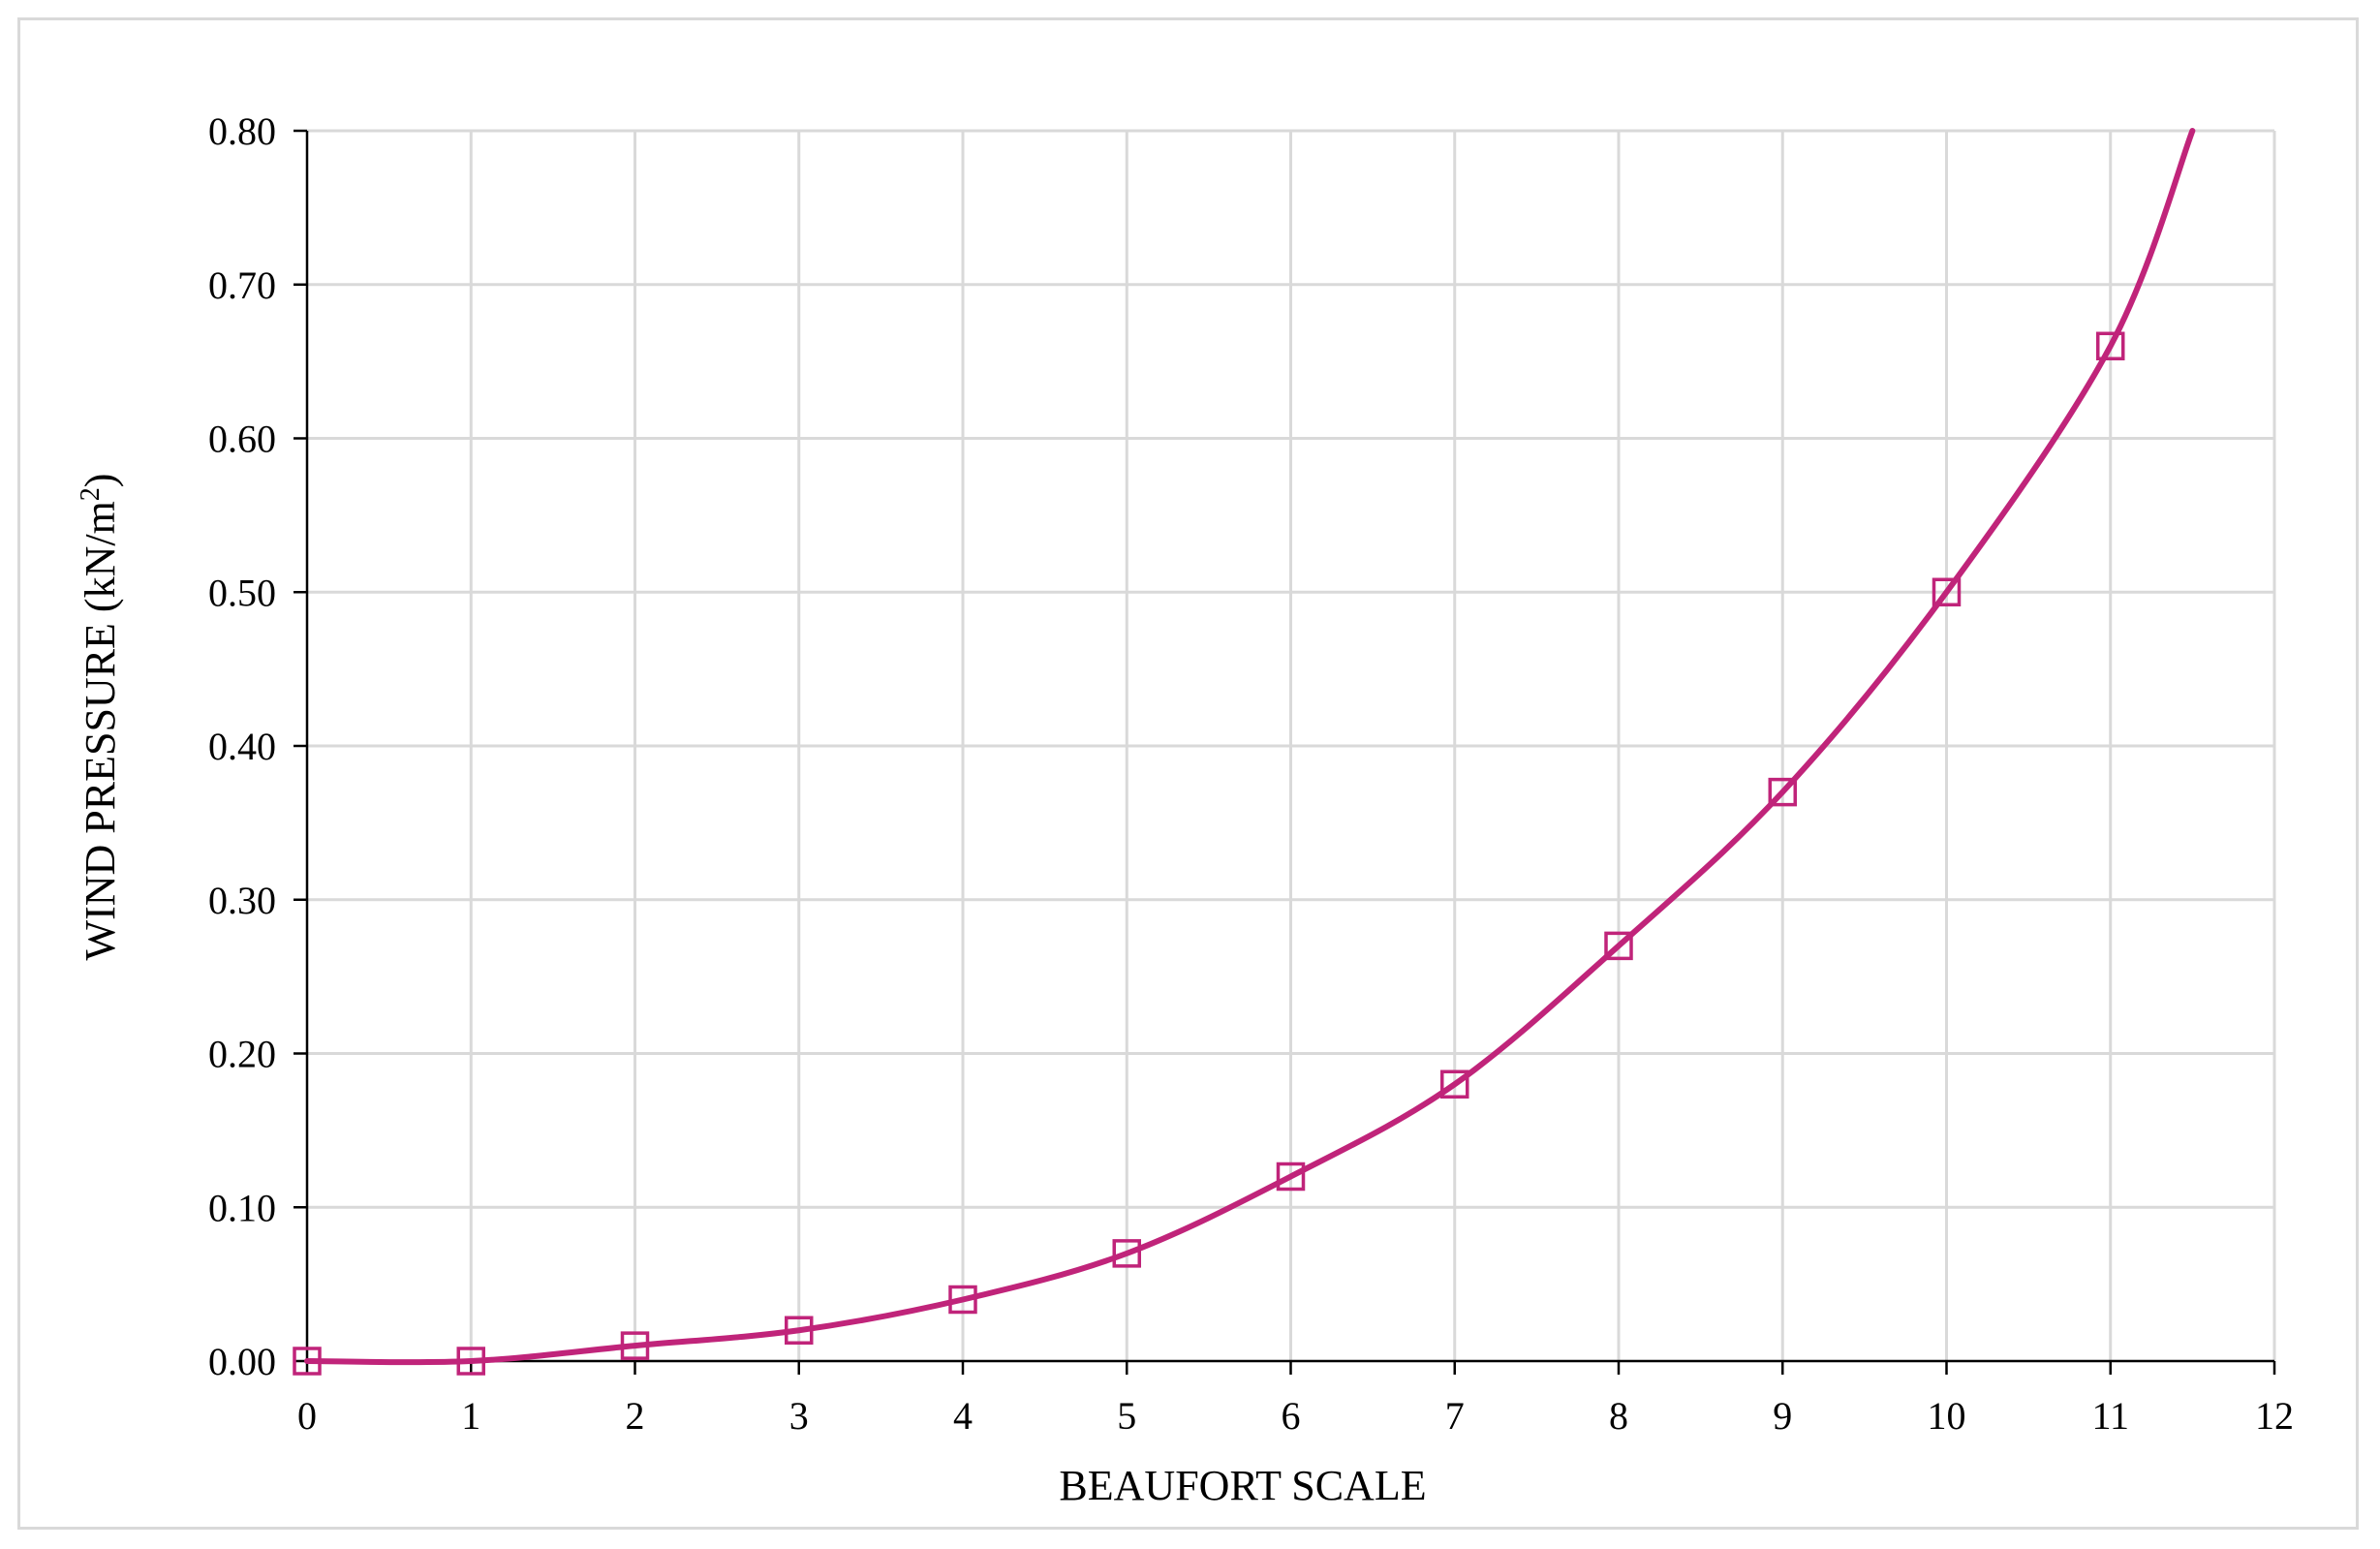 The image size is (2380, 1549). I want to click on y-tick-label: 0.00, so click(242, 1361).